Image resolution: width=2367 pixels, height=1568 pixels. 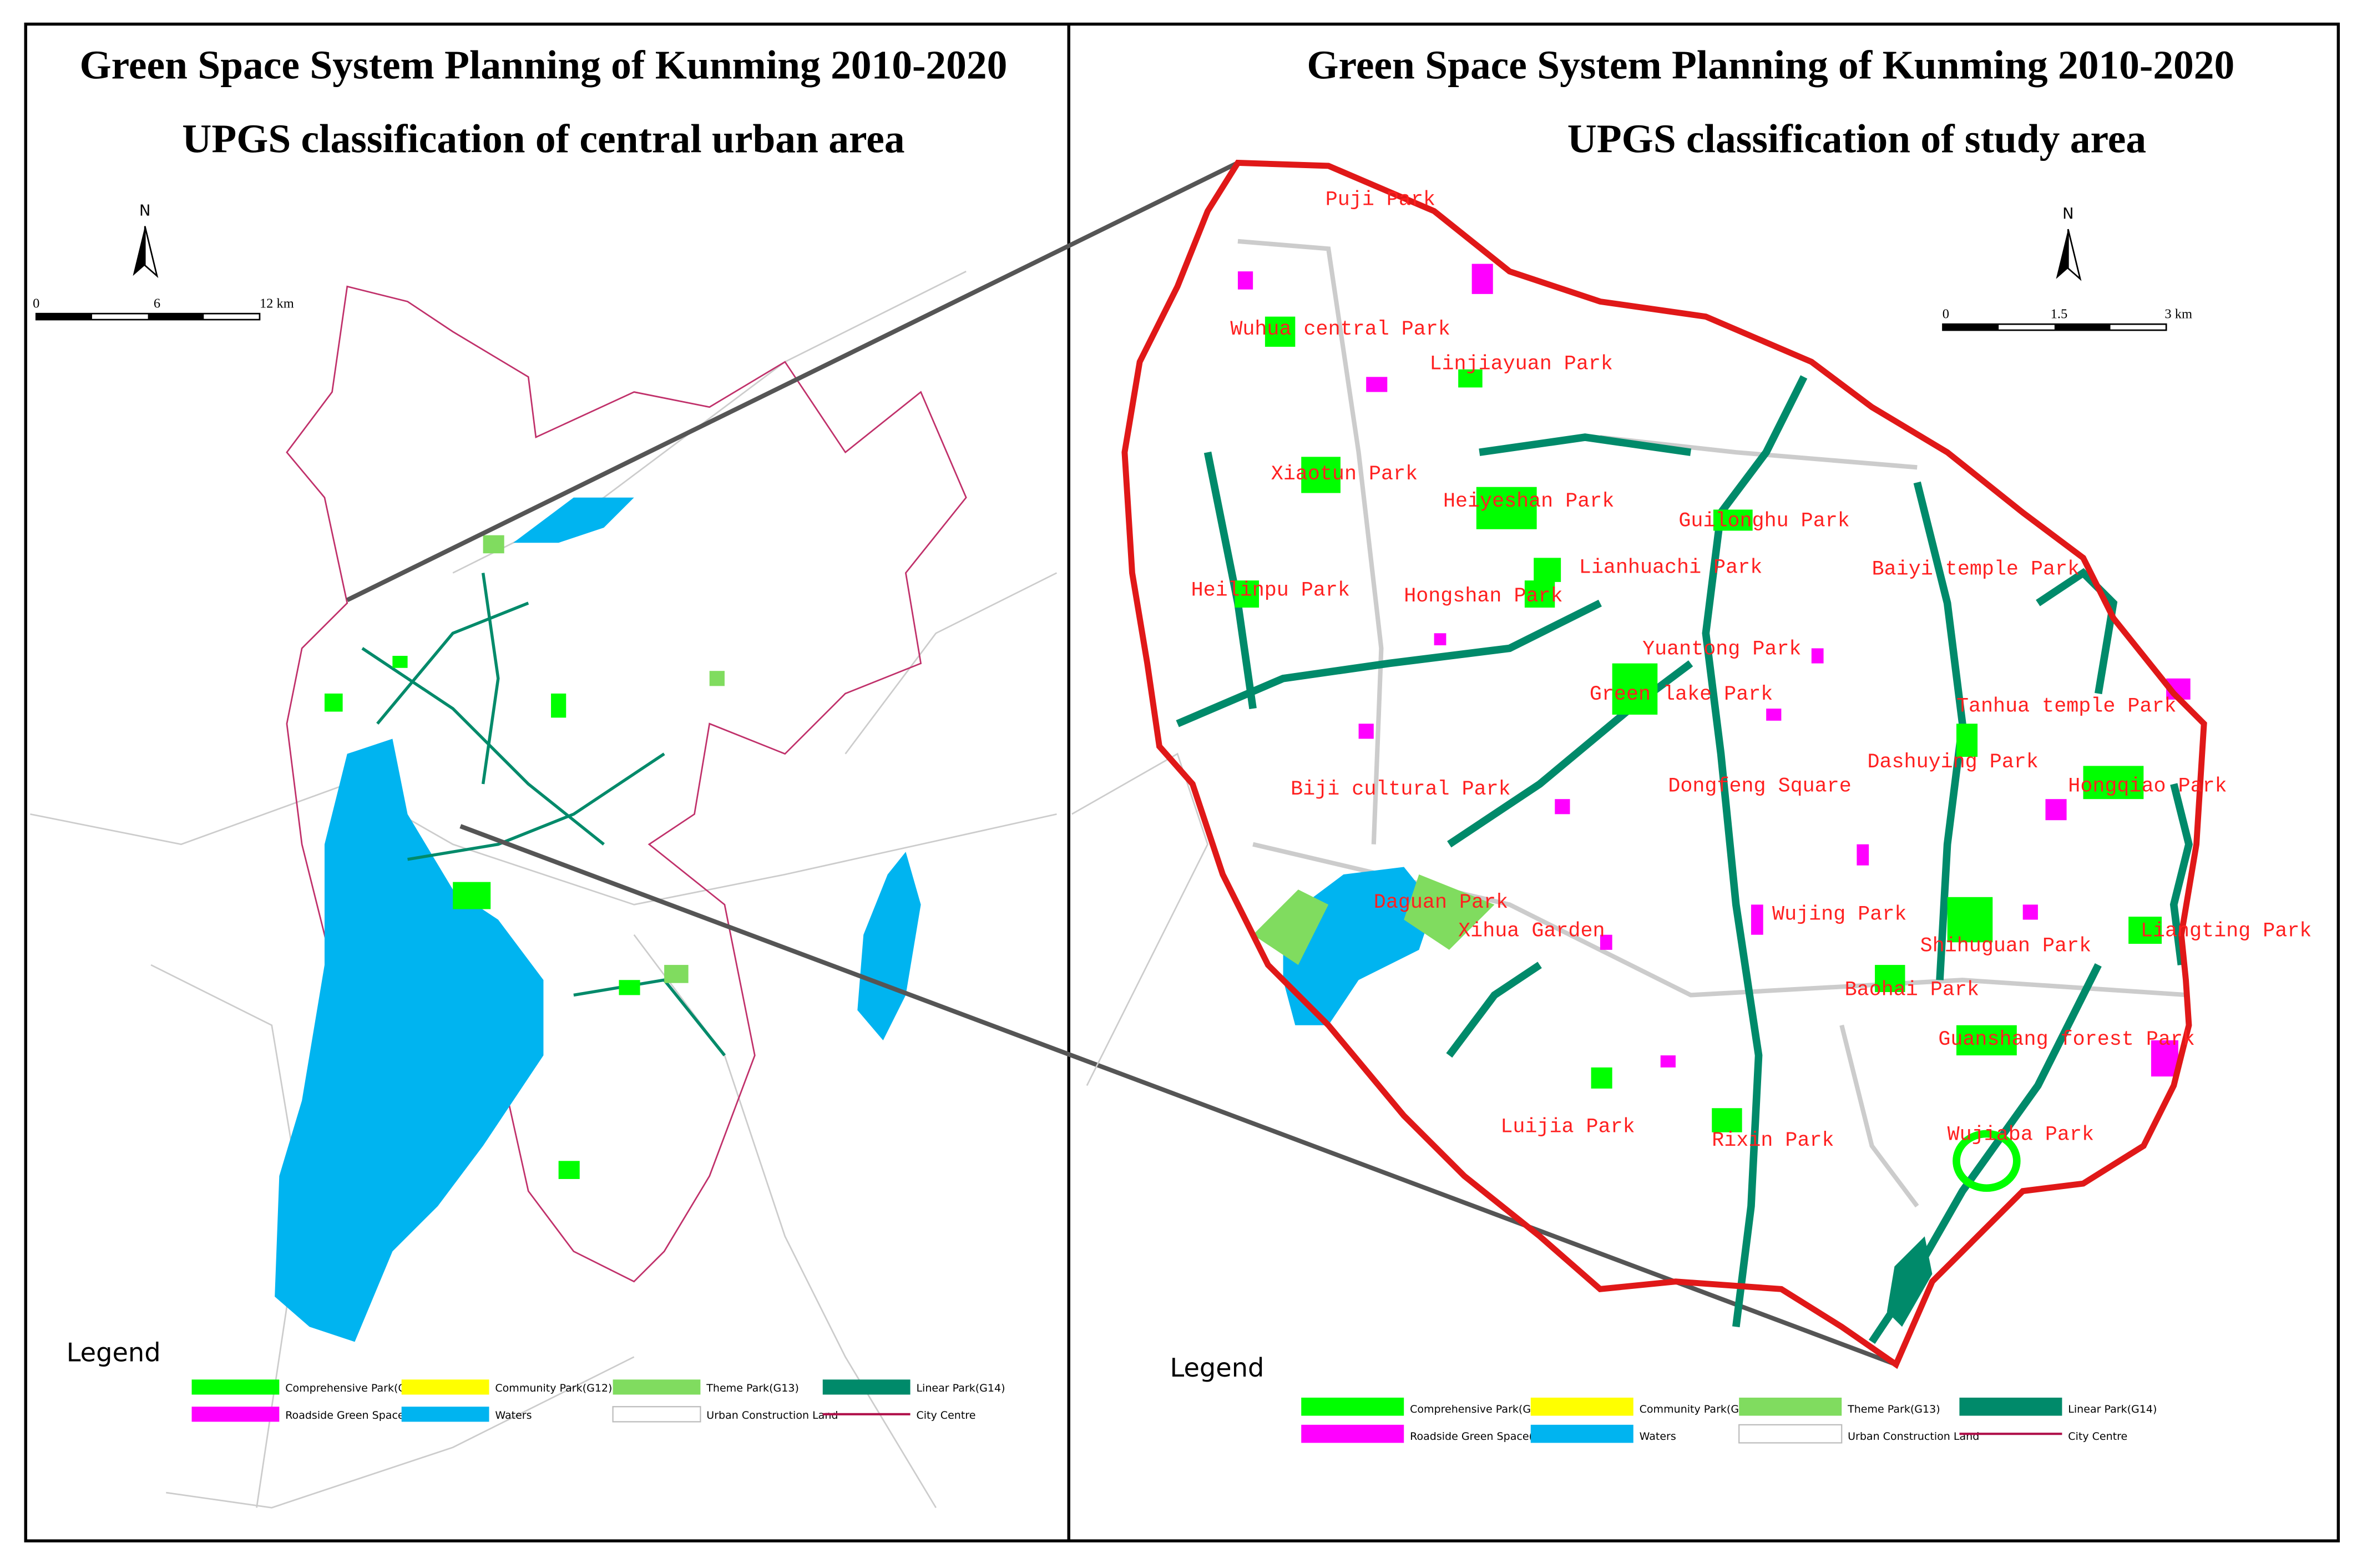 What do you see at coordinates (1976, 569) in the screenshot?
I see `park-label: Baiyi temple Park` at bounding box center [1976, 569].